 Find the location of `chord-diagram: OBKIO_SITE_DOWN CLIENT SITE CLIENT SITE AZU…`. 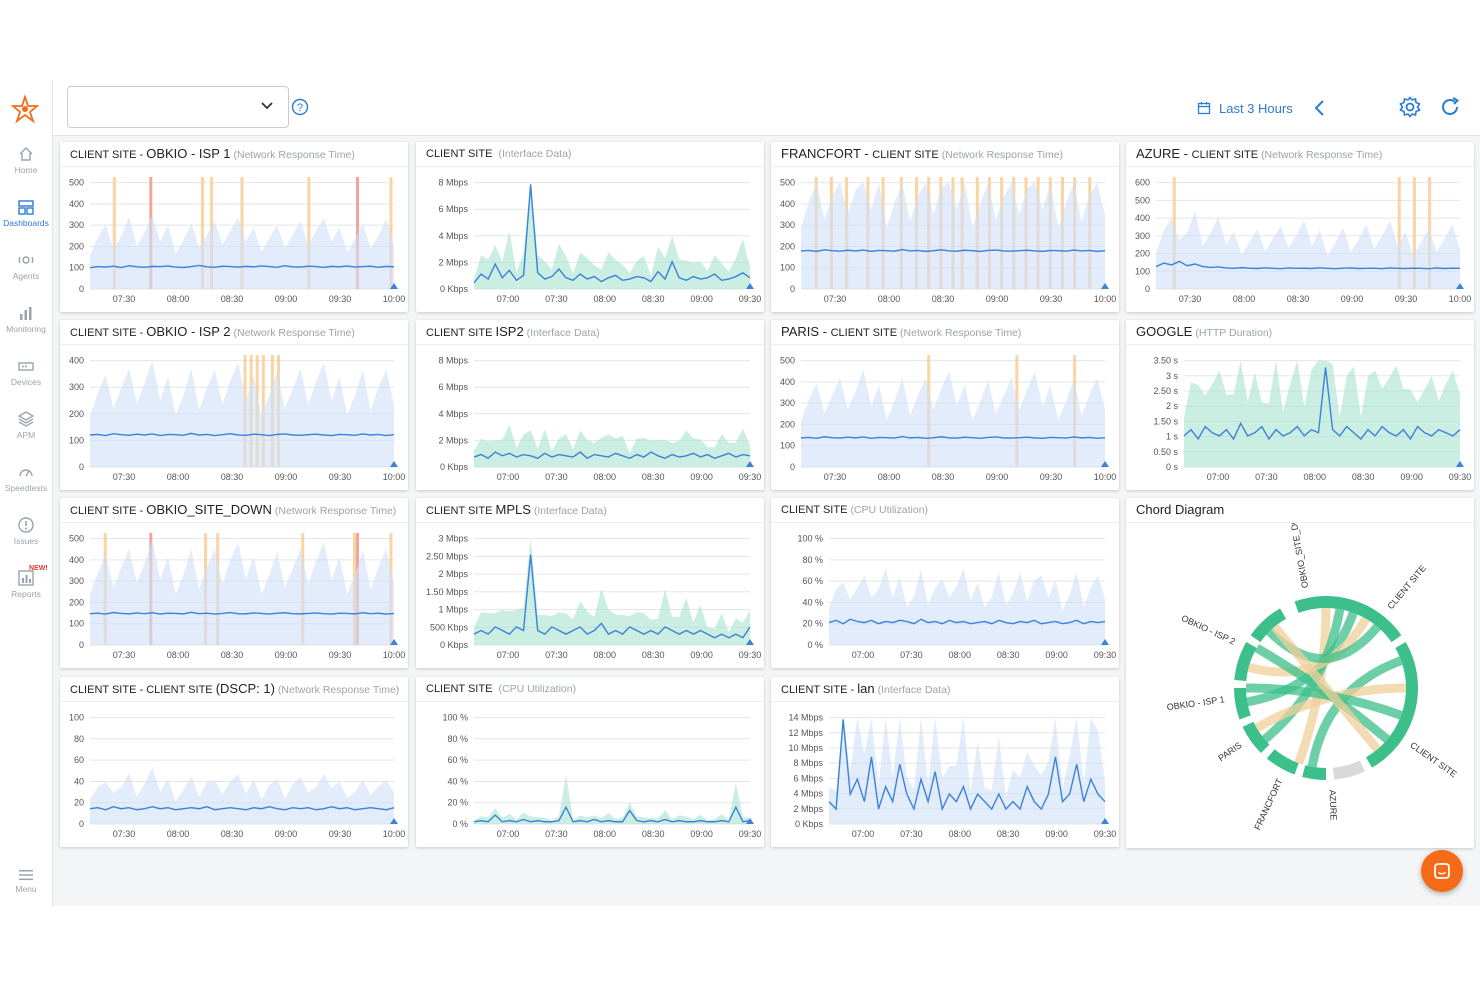

chord-diagram: OBKIO_SITE_DOWN CLIENT SITE CLIENT SITE AZU… is located at coordinates (1300, 685).